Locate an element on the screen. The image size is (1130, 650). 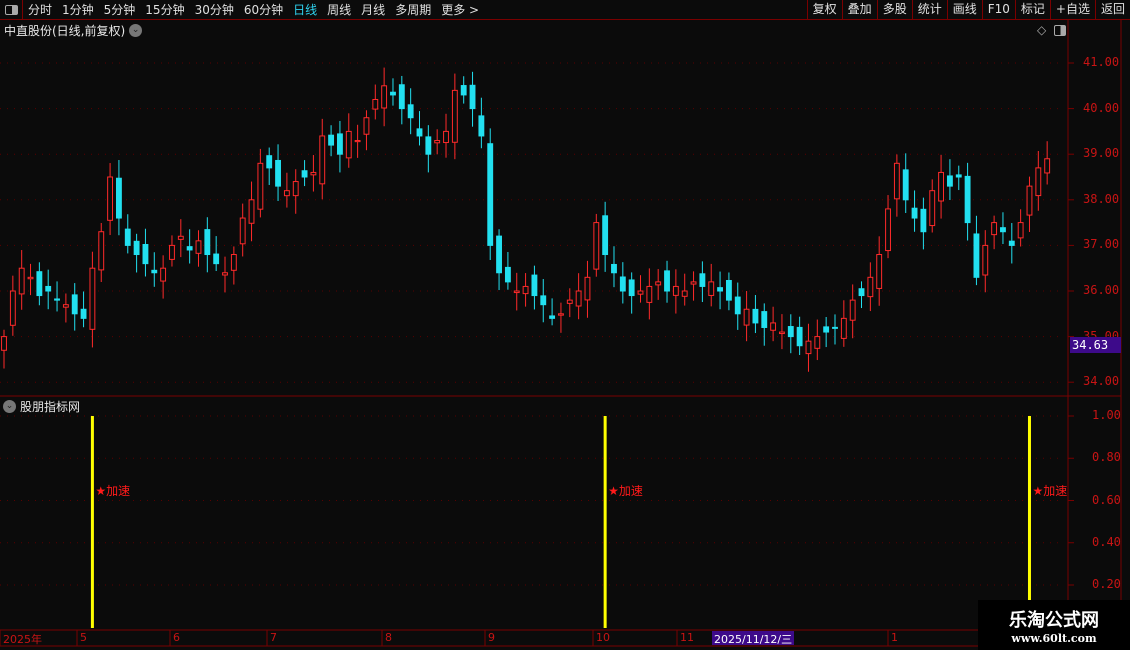
toolbar-button: +自选 is located at coordinates (1072, 10).